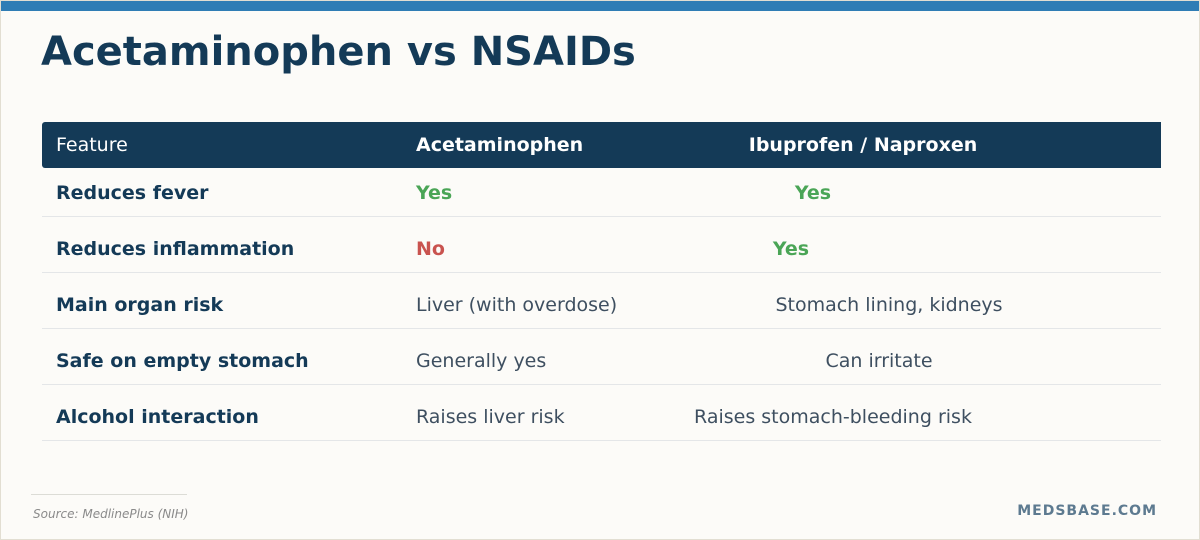 The width and height of the screenshot is (1200, 540). I want to click on cell: Raises stomach-bleeding risk, so click(833, 417).